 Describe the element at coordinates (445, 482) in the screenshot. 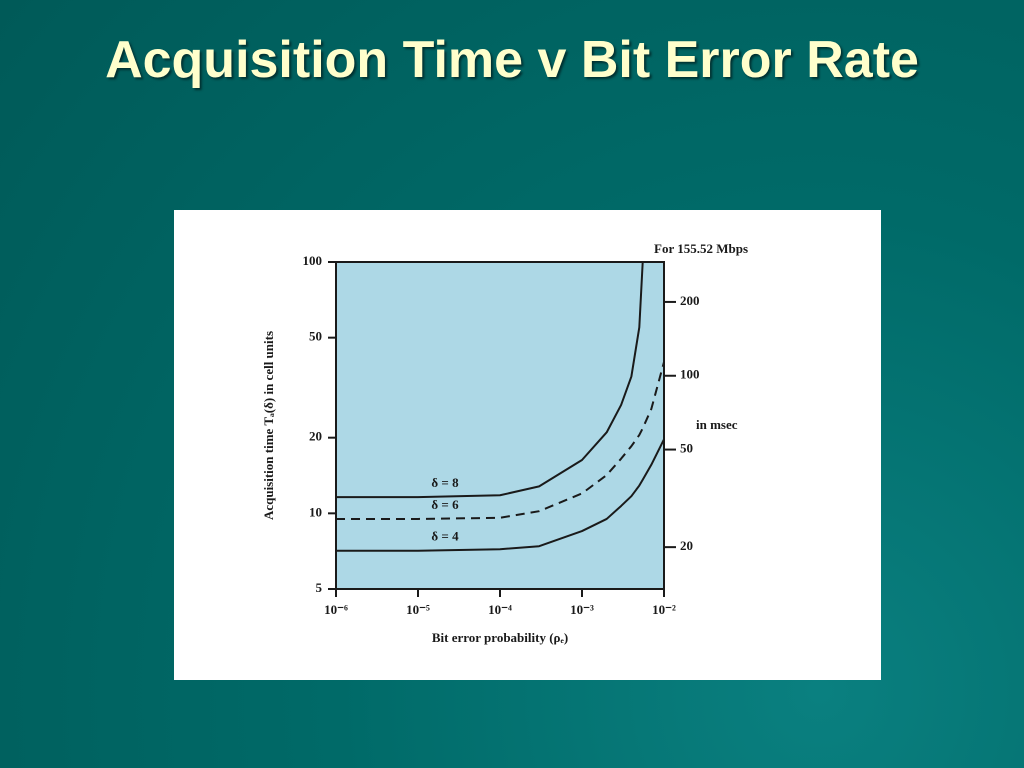

I see `series-label: δ = 8` at that location.